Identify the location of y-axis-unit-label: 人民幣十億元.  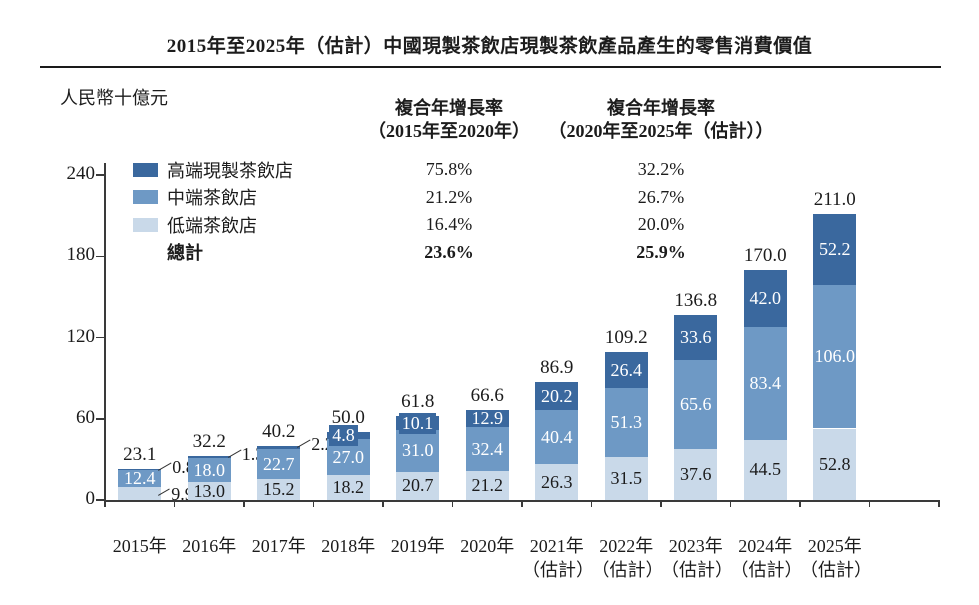
(114, 98).